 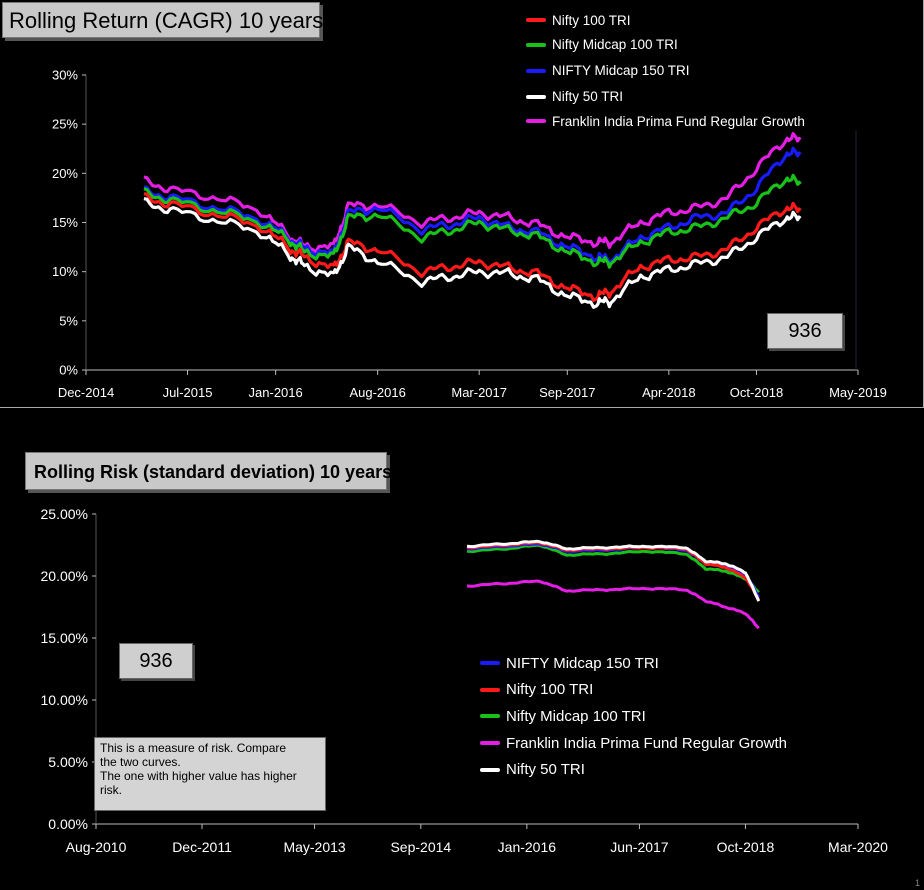 I want to click on y-tick-label: 25.00%, so click(x=64, y=514).